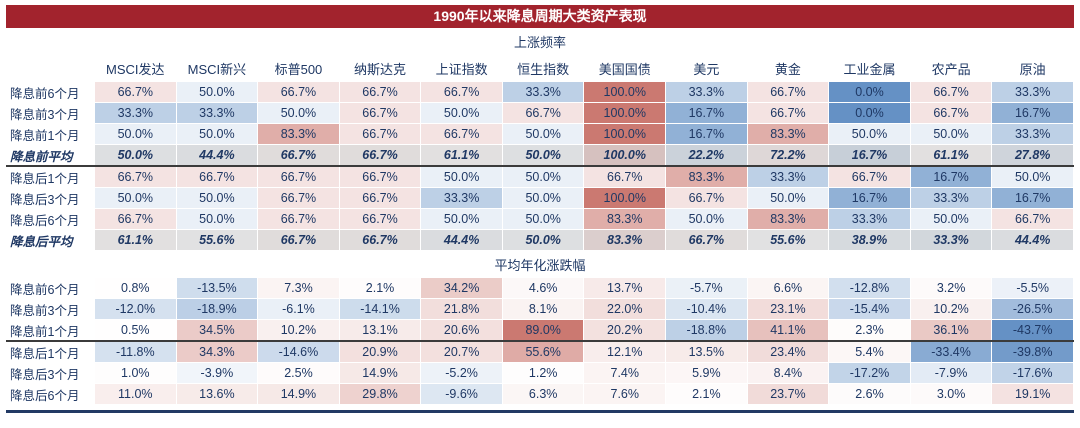 The width and height of the screenshot is (1080, 428). Describe the element at coordinates (869, 309) in the screenshot. I see `value-cell: -15.4%` at that location.